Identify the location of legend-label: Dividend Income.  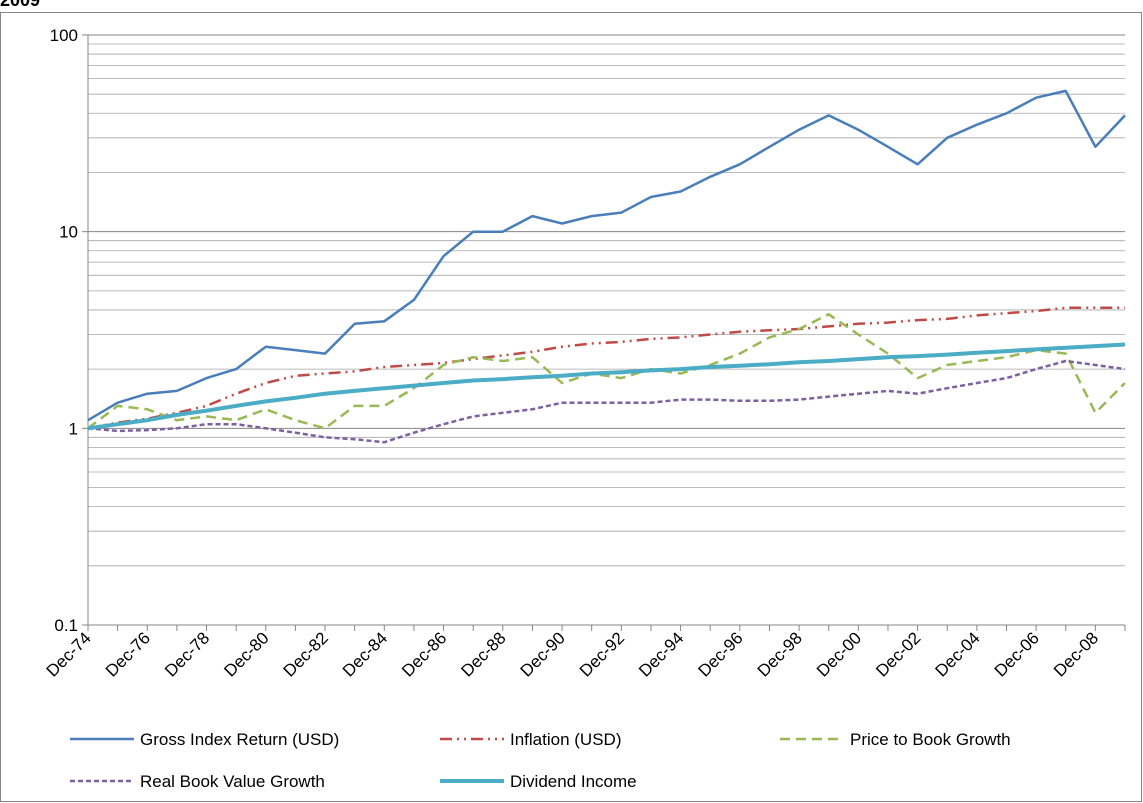
(573, 781).